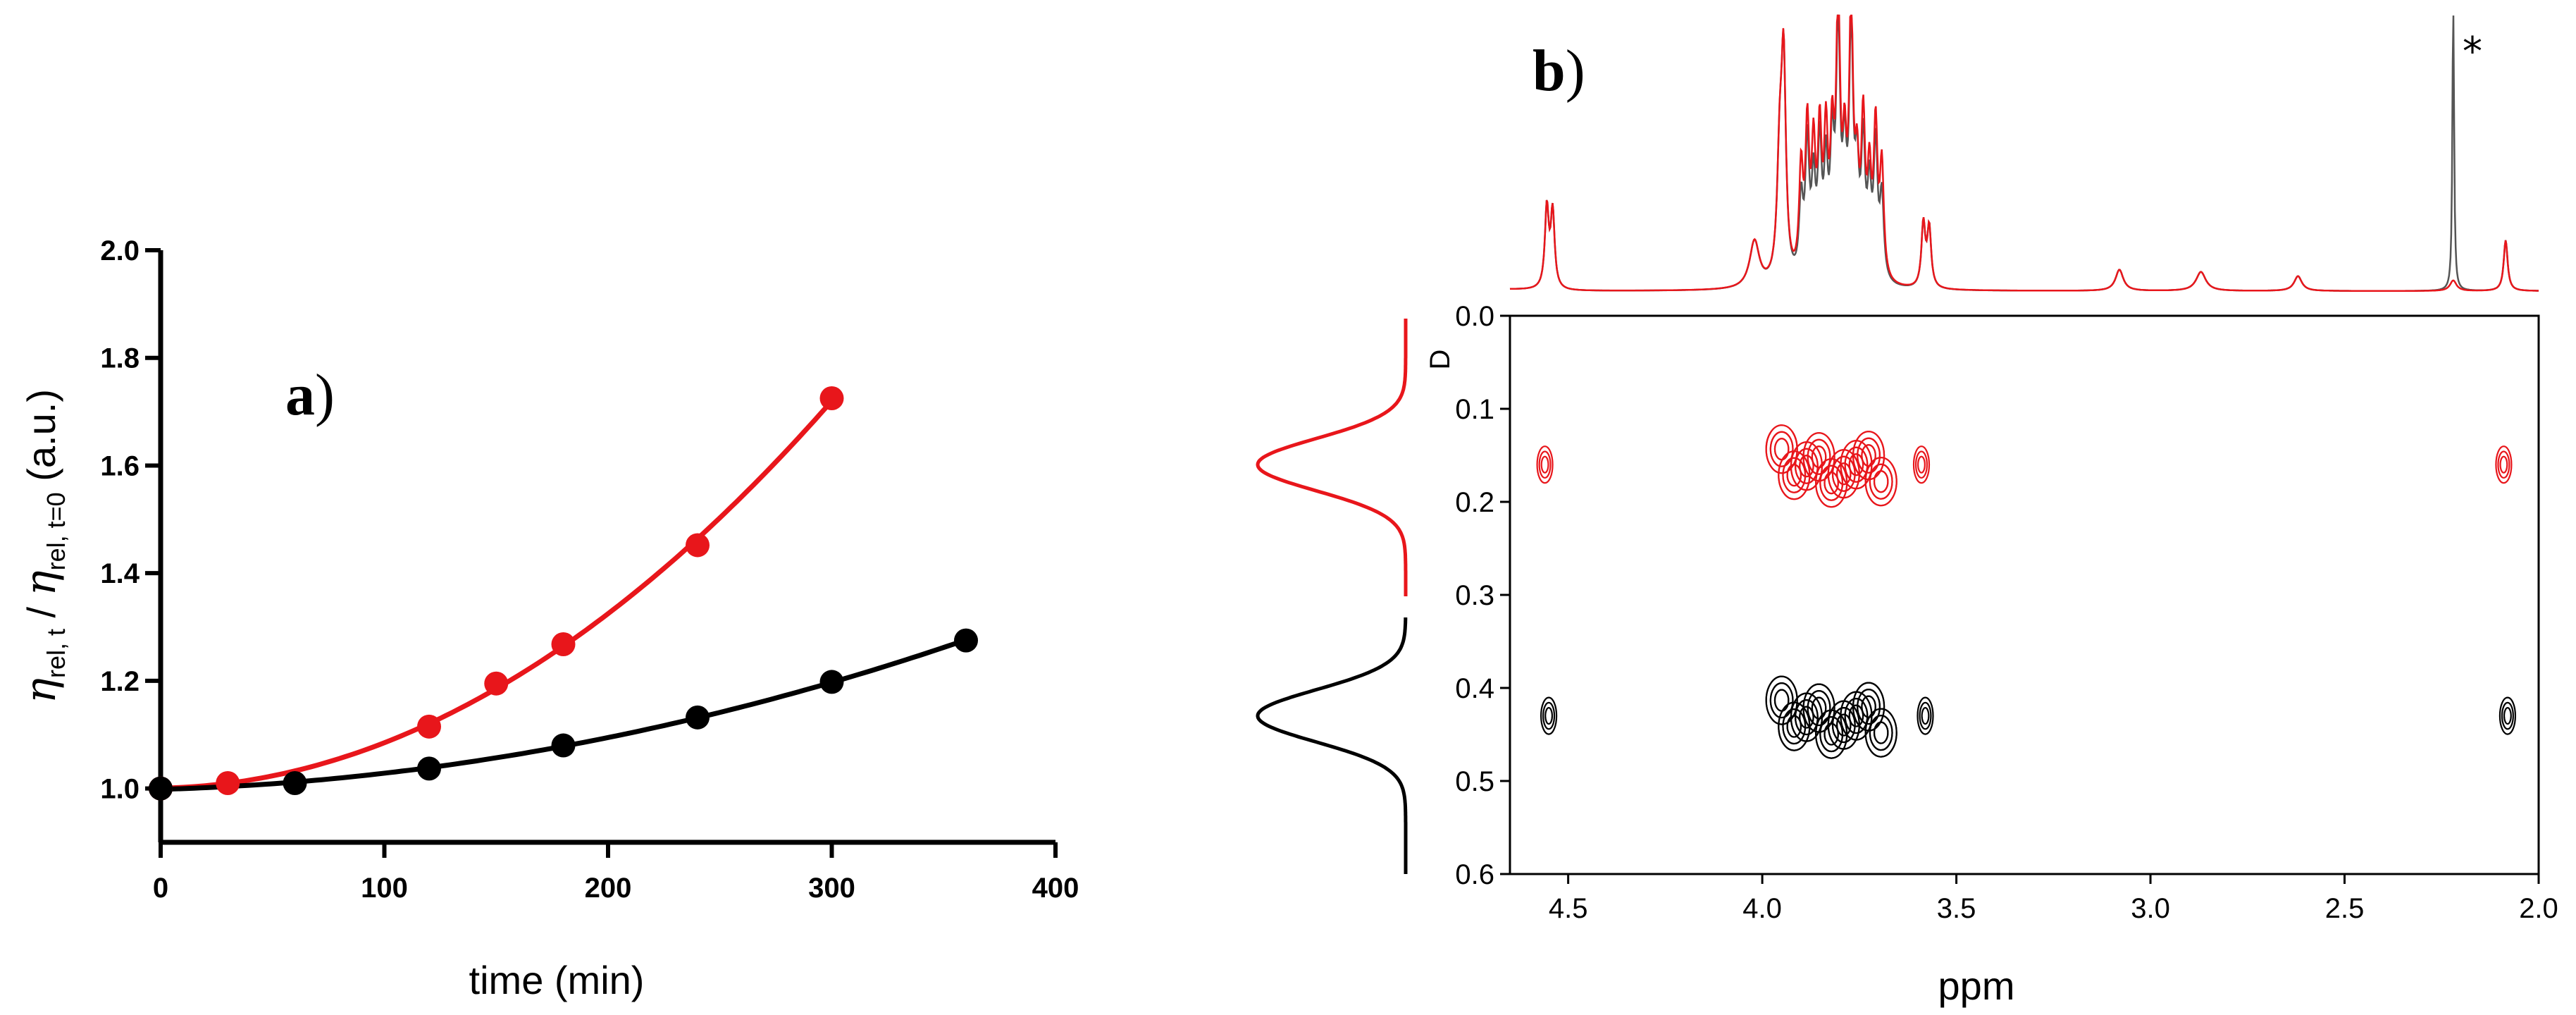 This screenshot has width=2576, height=1015. I want to click on 1d-spectrum-top, so click(2024, 154).